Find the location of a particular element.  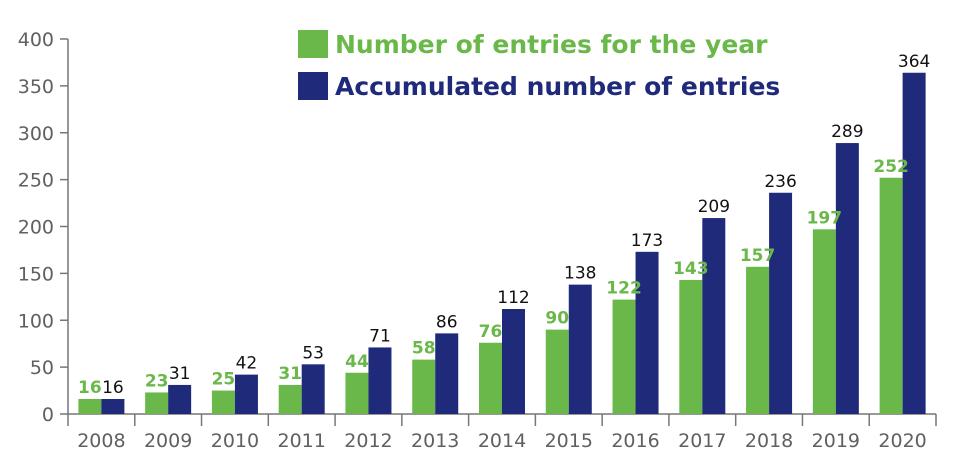

x-tick-label: 2019 is located at coordinates (836, 441).